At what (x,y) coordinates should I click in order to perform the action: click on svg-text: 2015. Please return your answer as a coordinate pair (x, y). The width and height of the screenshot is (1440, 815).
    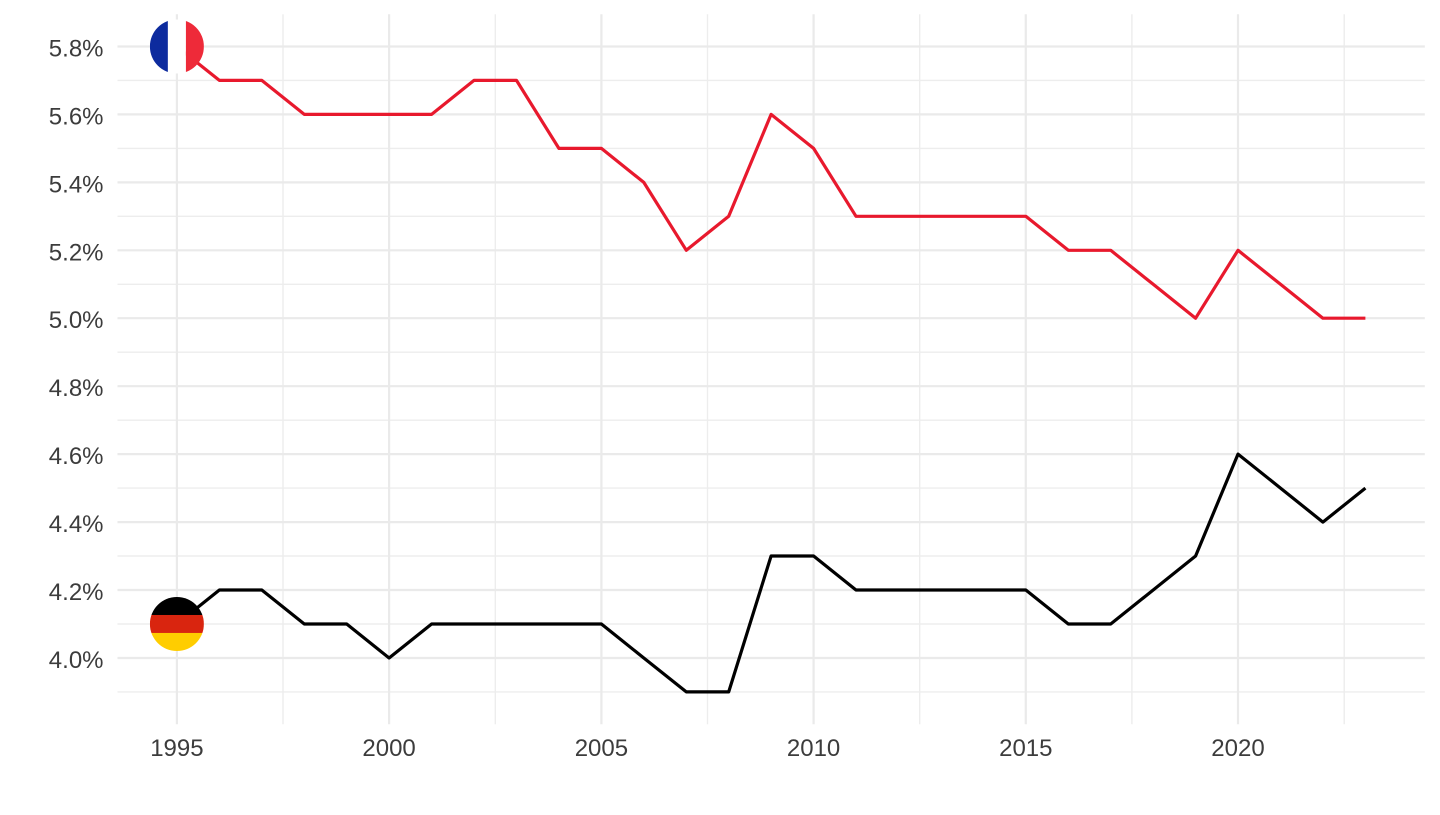
    Looking at the image, I should click on (1025, 748).